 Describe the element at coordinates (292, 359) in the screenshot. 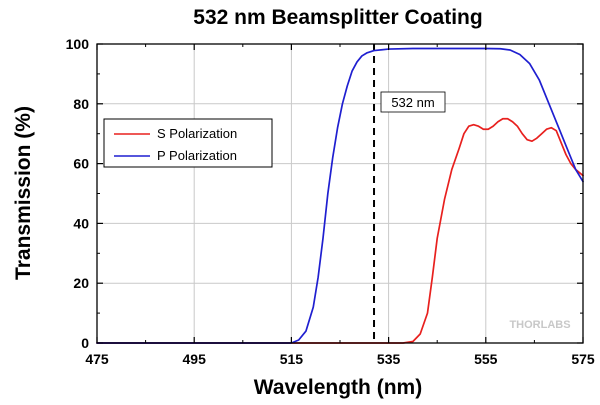

I see `x-tick-label: 515` at that location.